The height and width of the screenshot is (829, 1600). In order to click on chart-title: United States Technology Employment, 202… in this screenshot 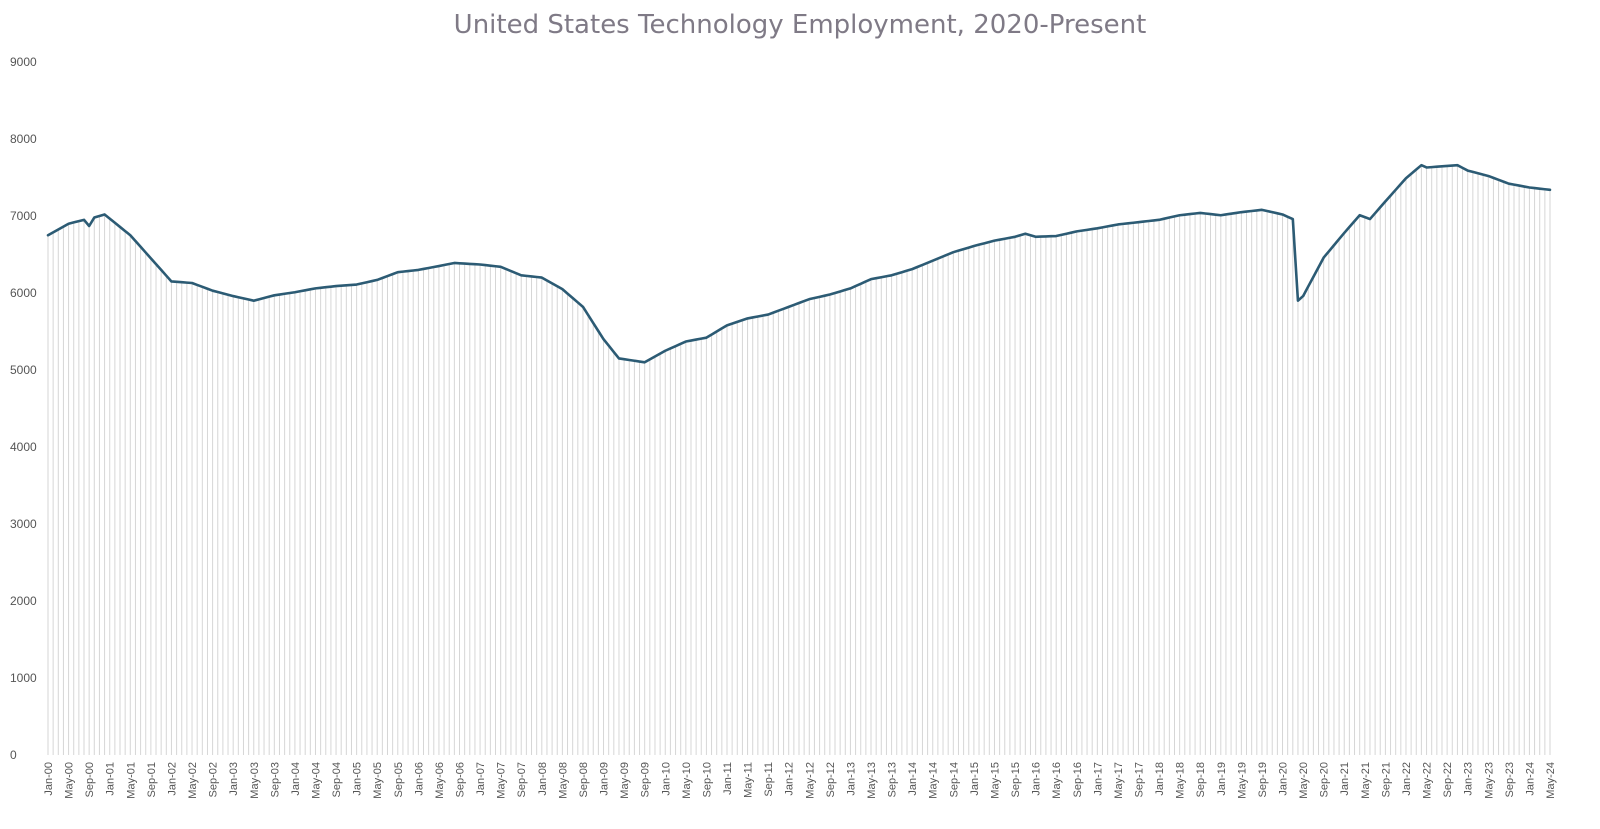, I will do `click(800, 25)`.